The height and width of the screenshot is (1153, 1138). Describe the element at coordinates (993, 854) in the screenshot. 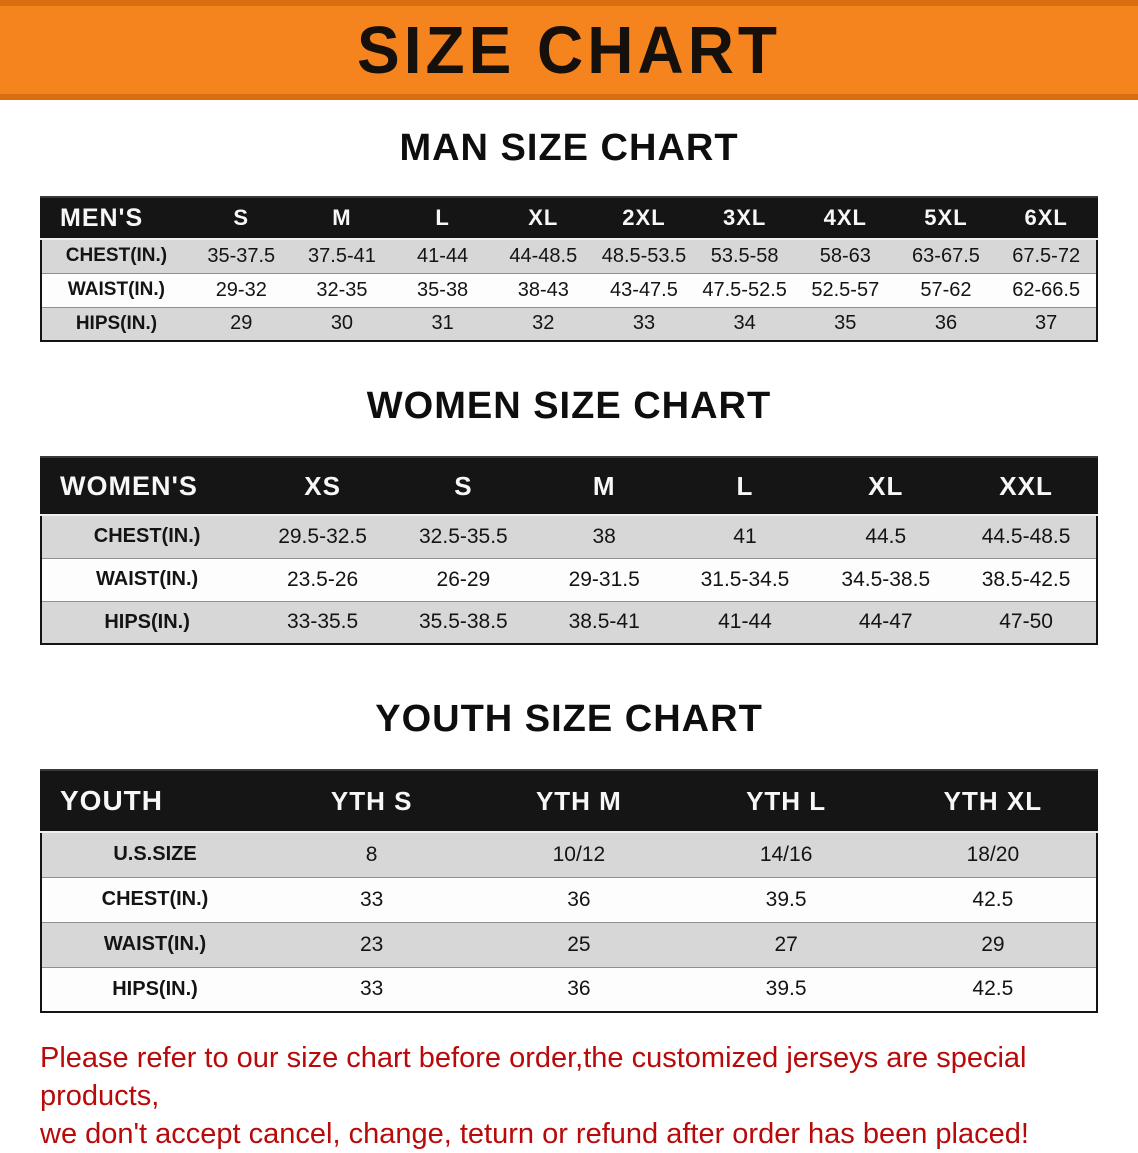

I see `table-cell: 18/20` at that location.